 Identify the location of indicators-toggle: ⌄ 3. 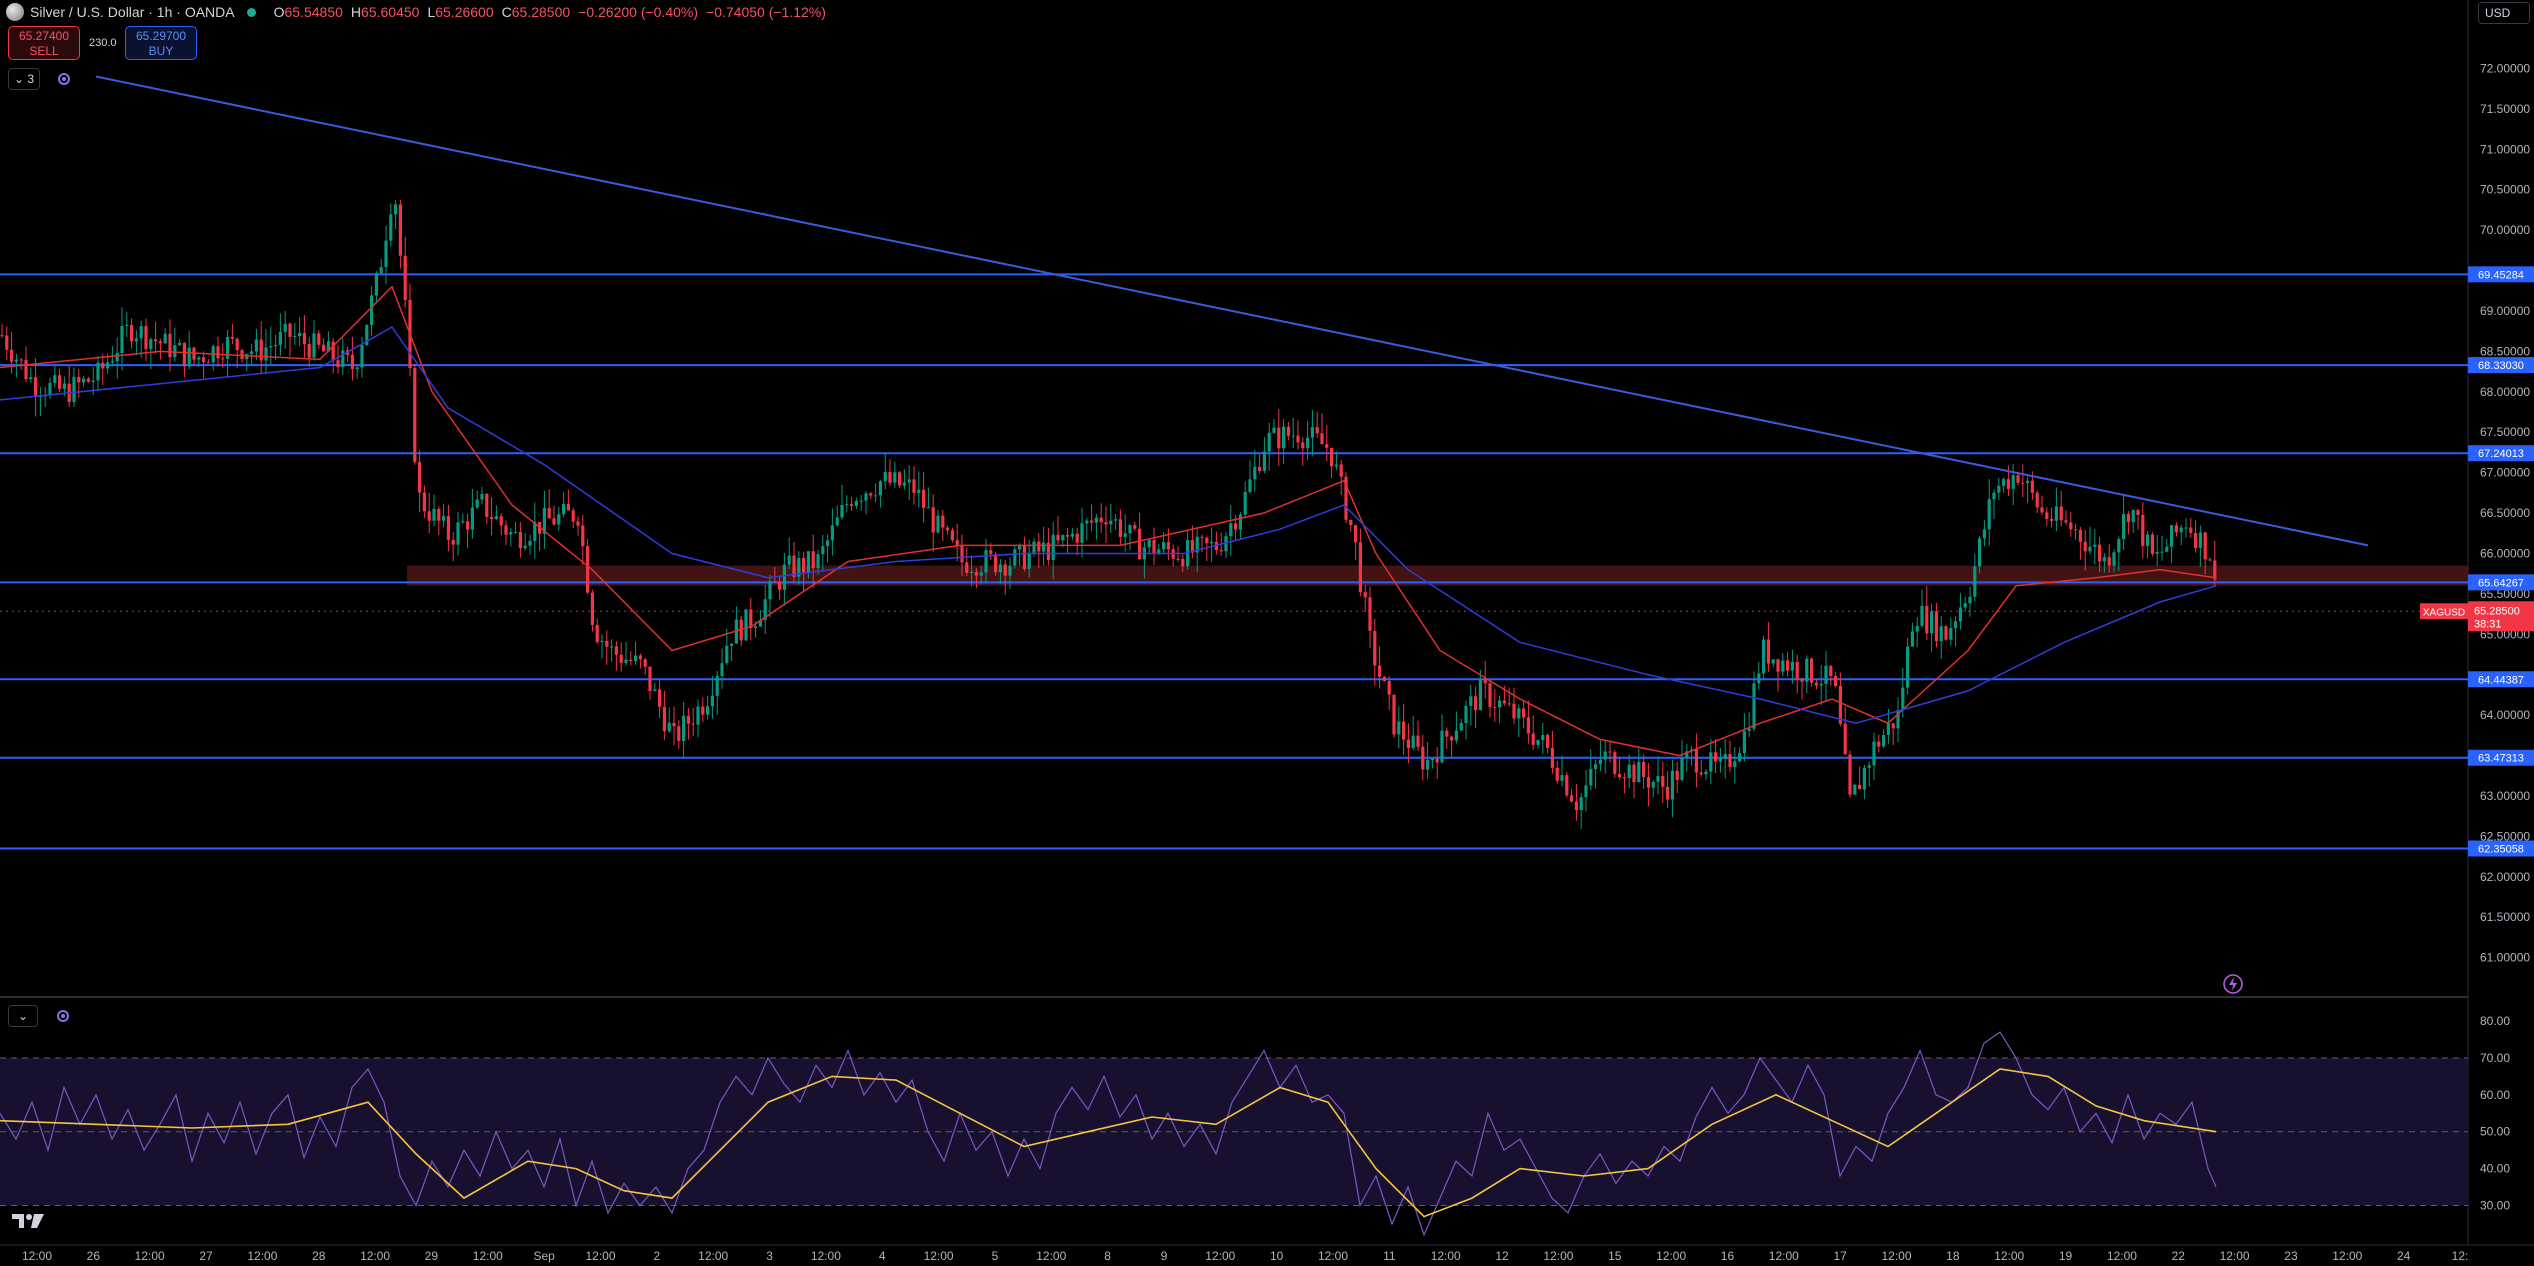
(24, 79).